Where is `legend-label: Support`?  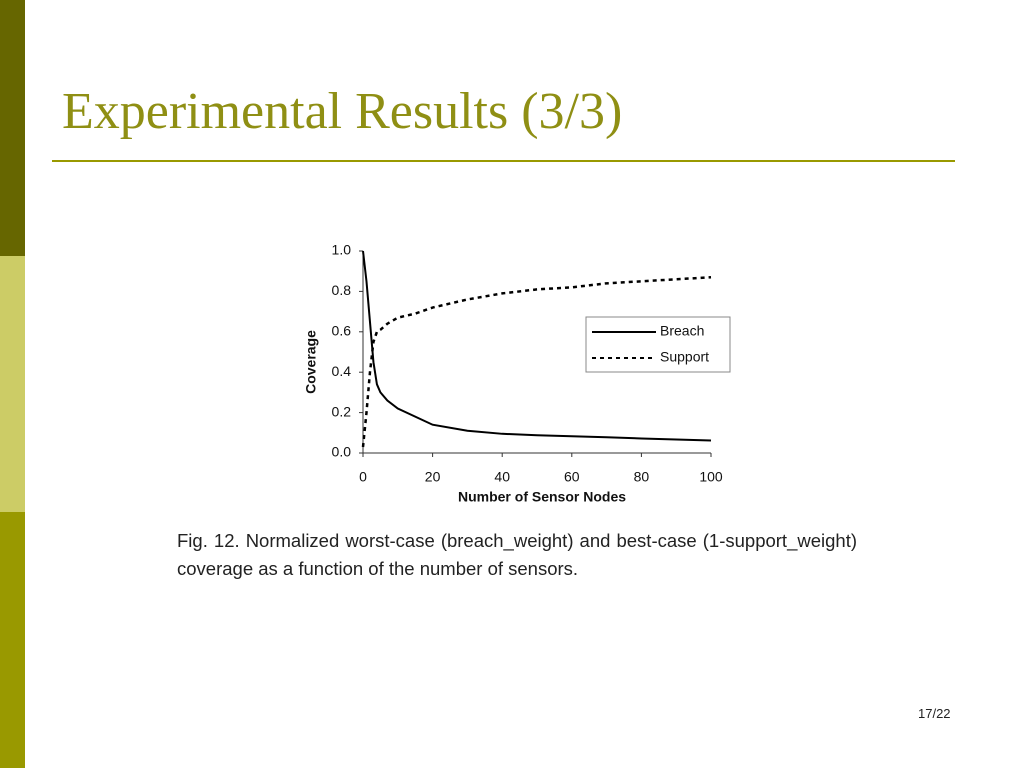
legend-label: Support is located at coordinates (684, 357).